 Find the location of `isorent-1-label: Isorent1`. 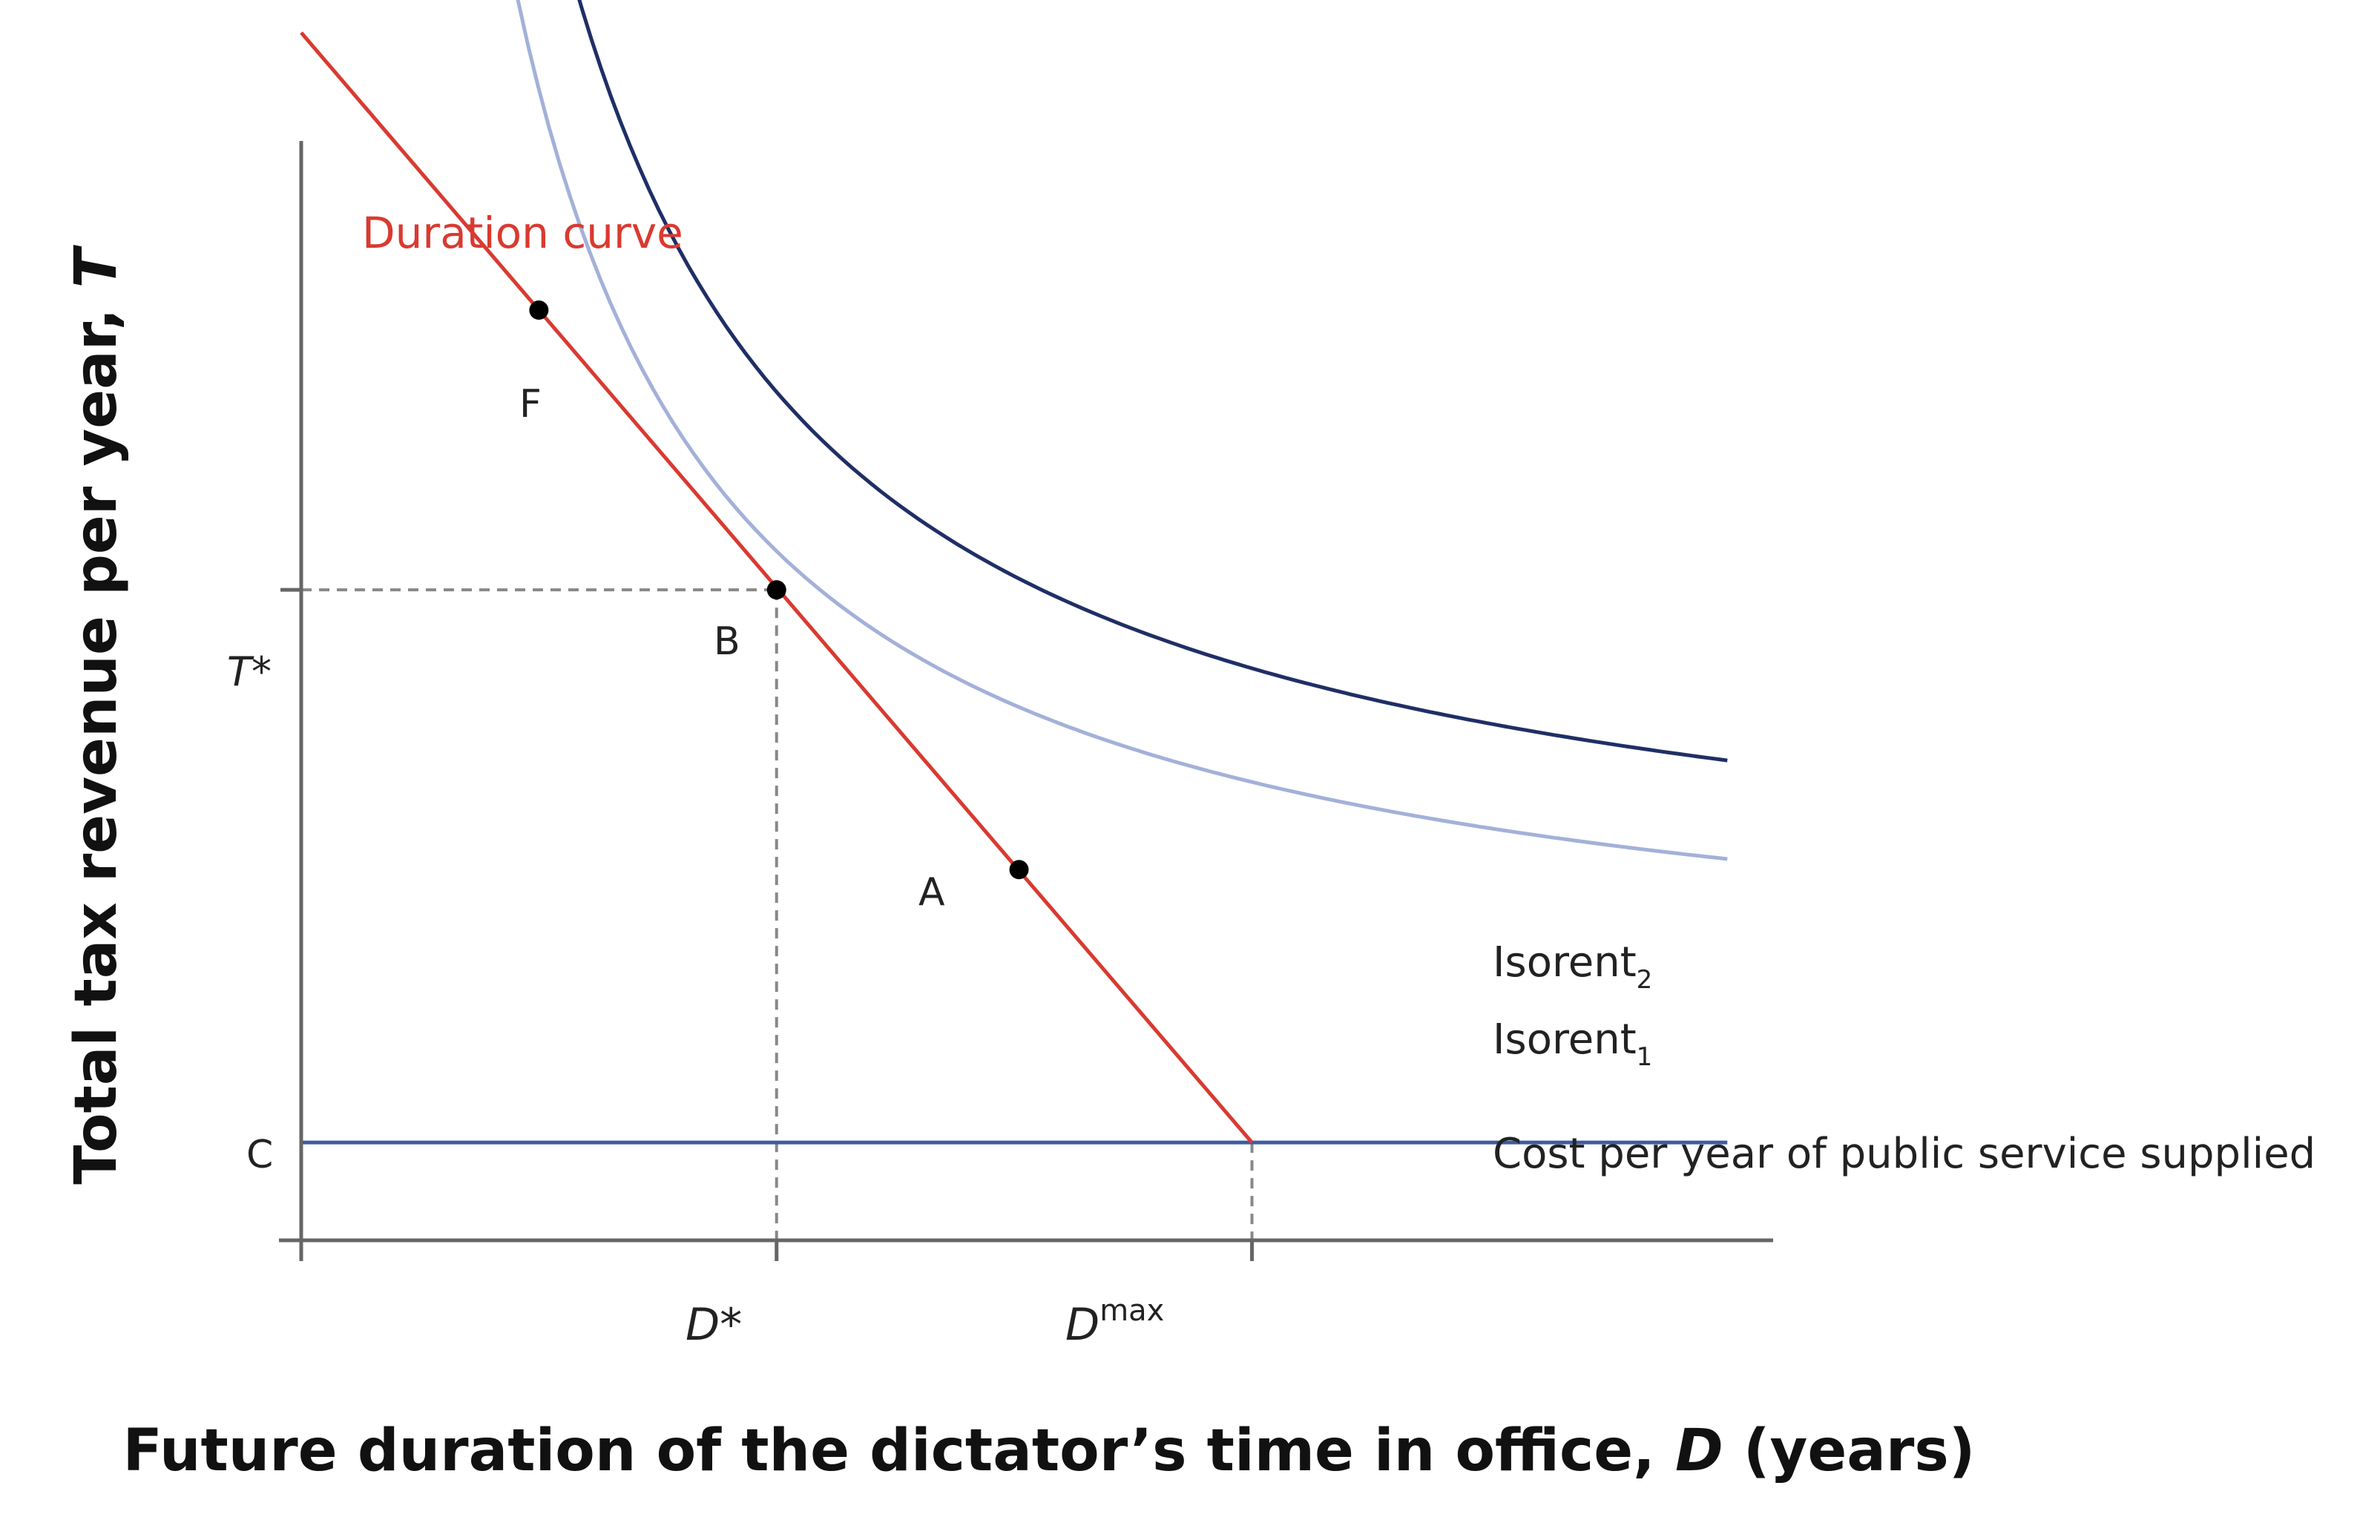

isorent-1-label: Isorent1 is located at coordinates (1573, 1044).